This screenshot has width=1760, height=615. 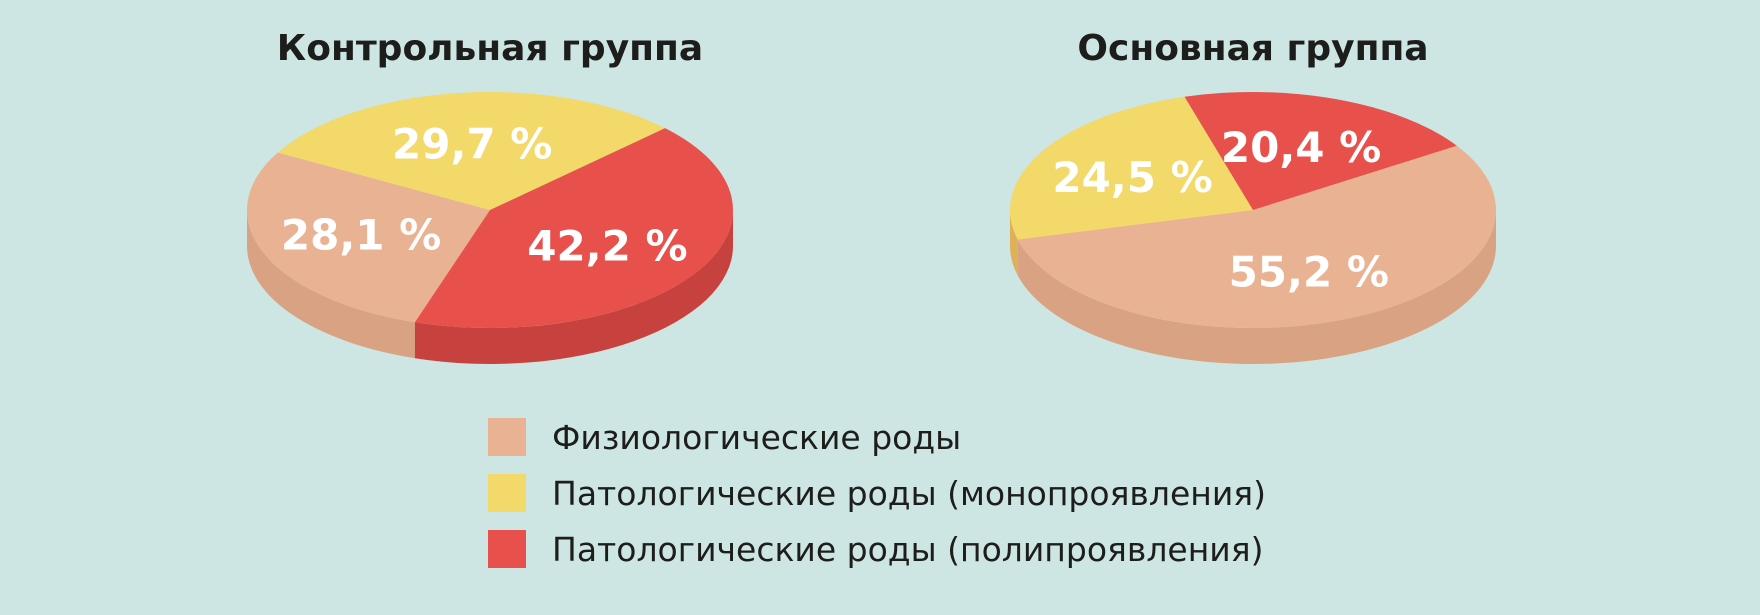 I want to click on legend-swatch-pathological-poly, so click(x=507, y=549).